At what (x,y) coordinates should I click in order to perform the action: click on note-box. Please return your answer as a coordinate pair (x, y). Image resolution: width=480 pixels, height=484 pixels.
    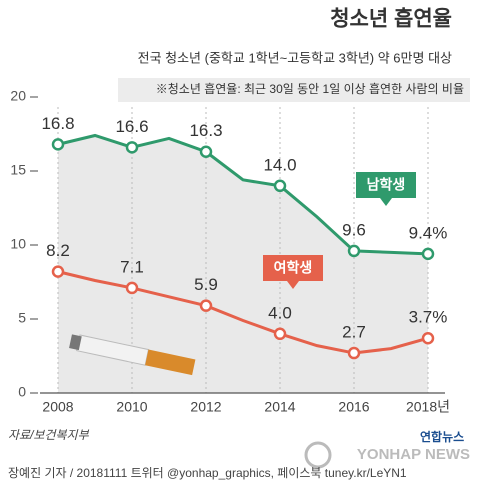
    Looking at the image, I should click on (294, 90).